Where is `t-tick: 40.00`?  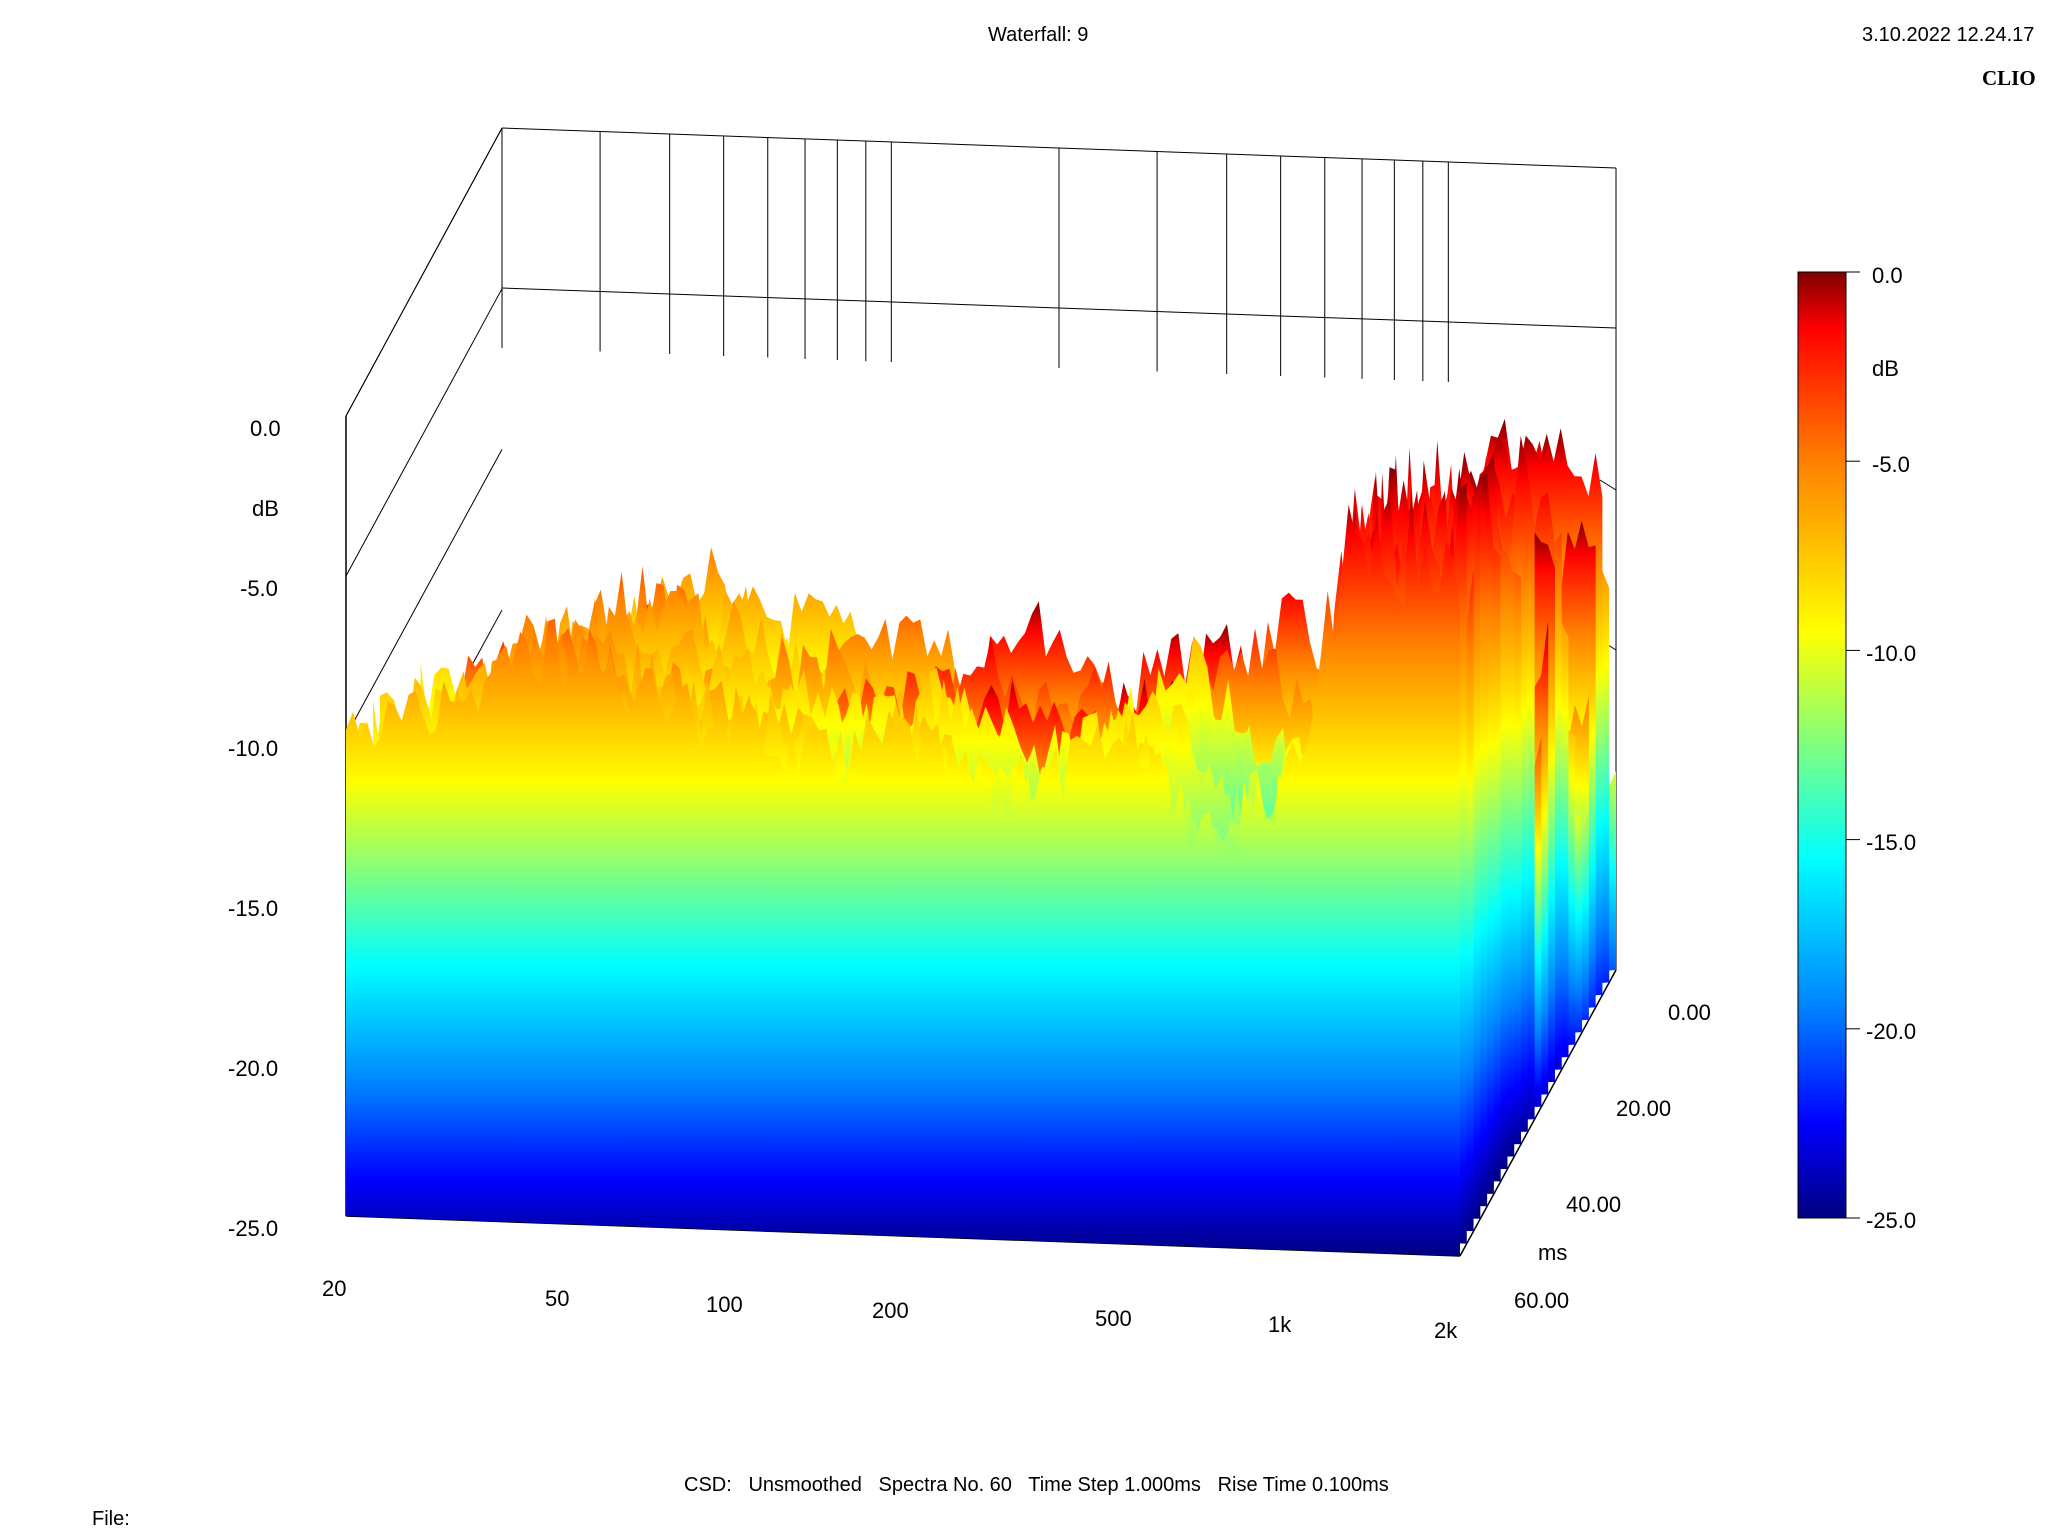 t-tick: 40.00 is located at coordinates (1594, 1204).